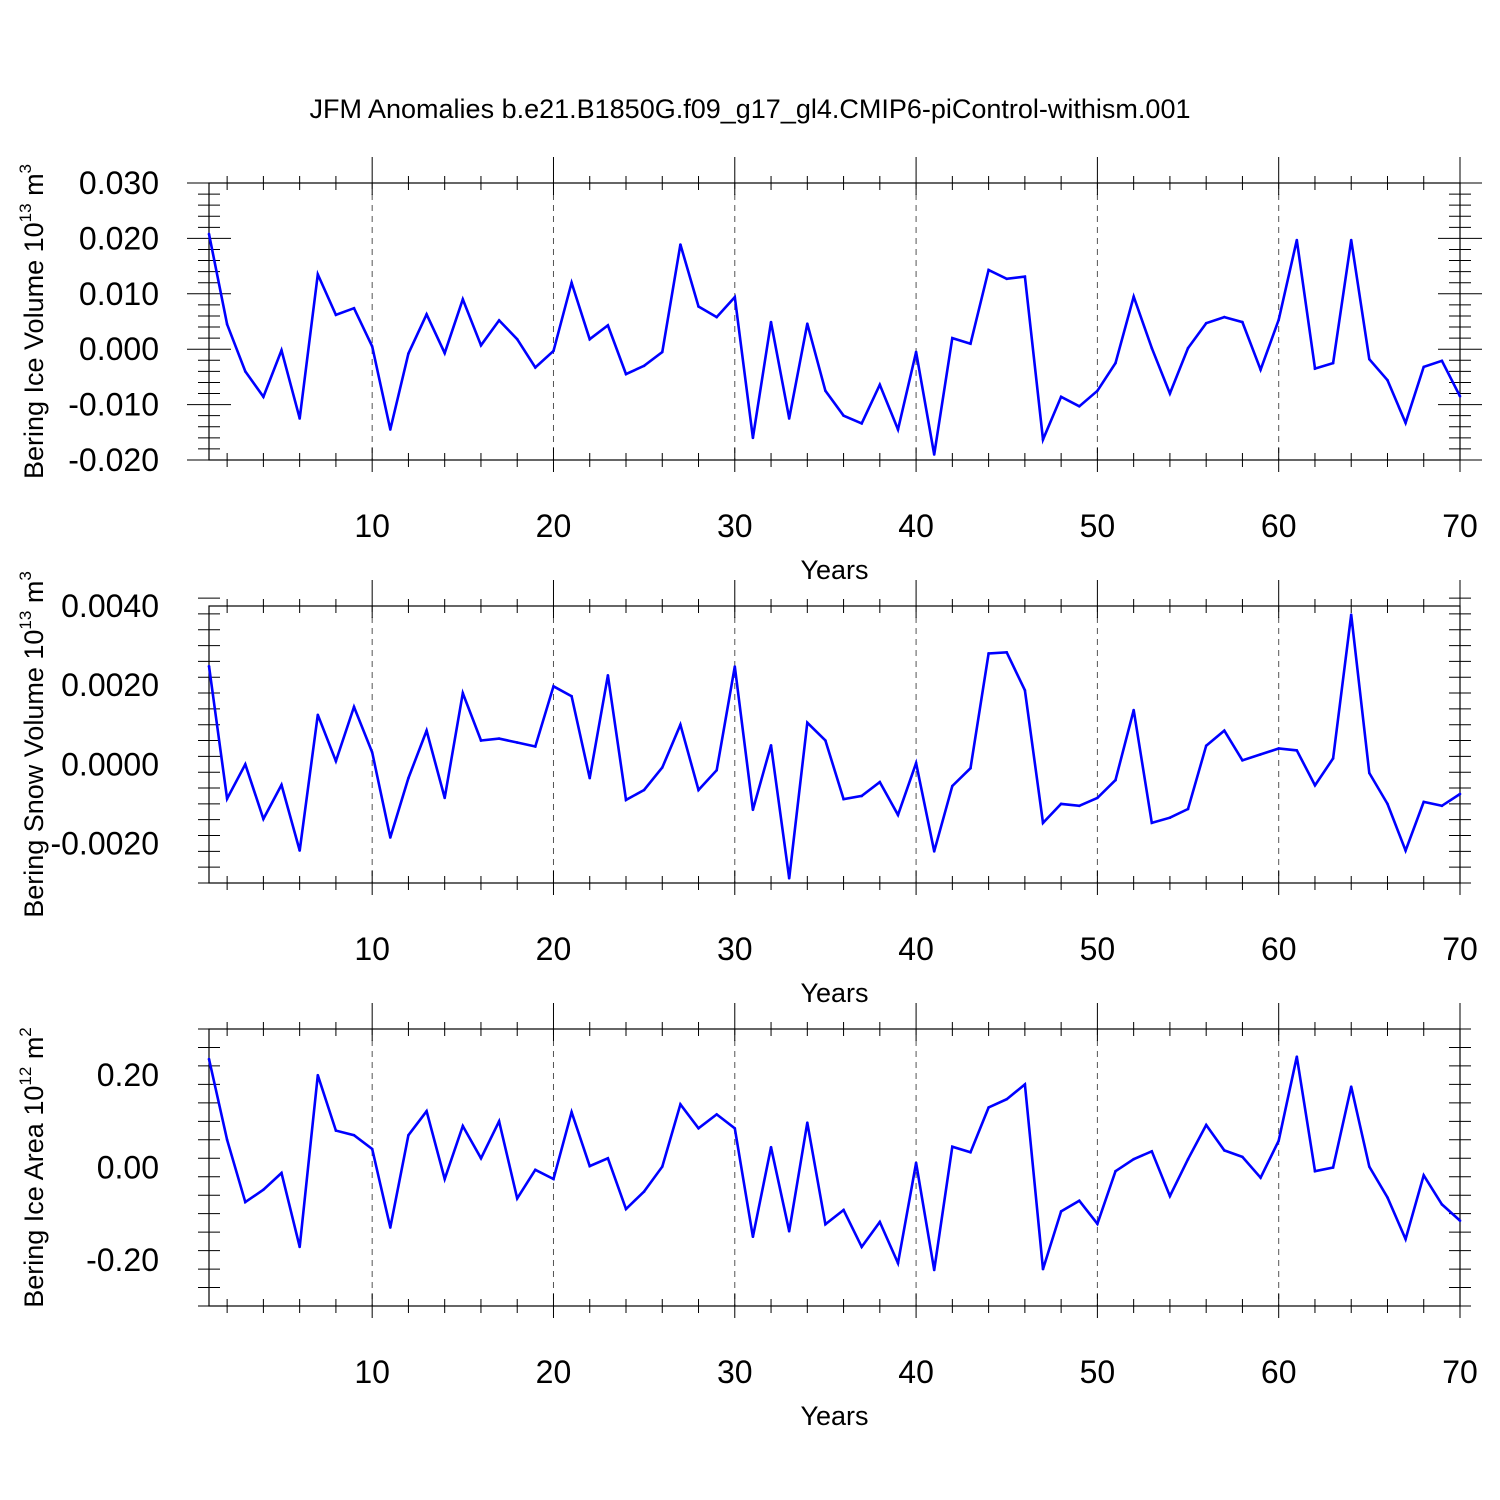 The image size is (1500, 1500). I want to click on y-tick-label: 0.020, so click(119, 238).